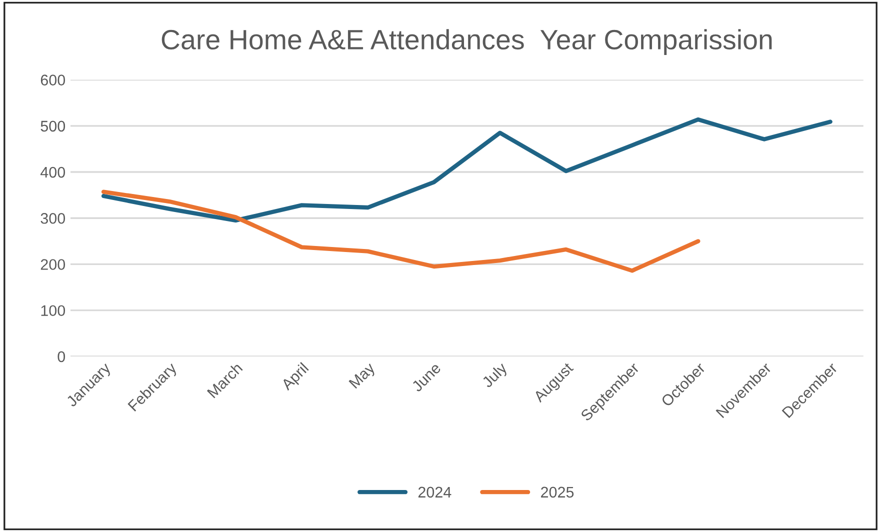  What do you see at coordinates (467, 42) in the screenshot?
I see `chart-title: Care Home A&E Attendances Year Comparission` at bounding box center [467, 42].